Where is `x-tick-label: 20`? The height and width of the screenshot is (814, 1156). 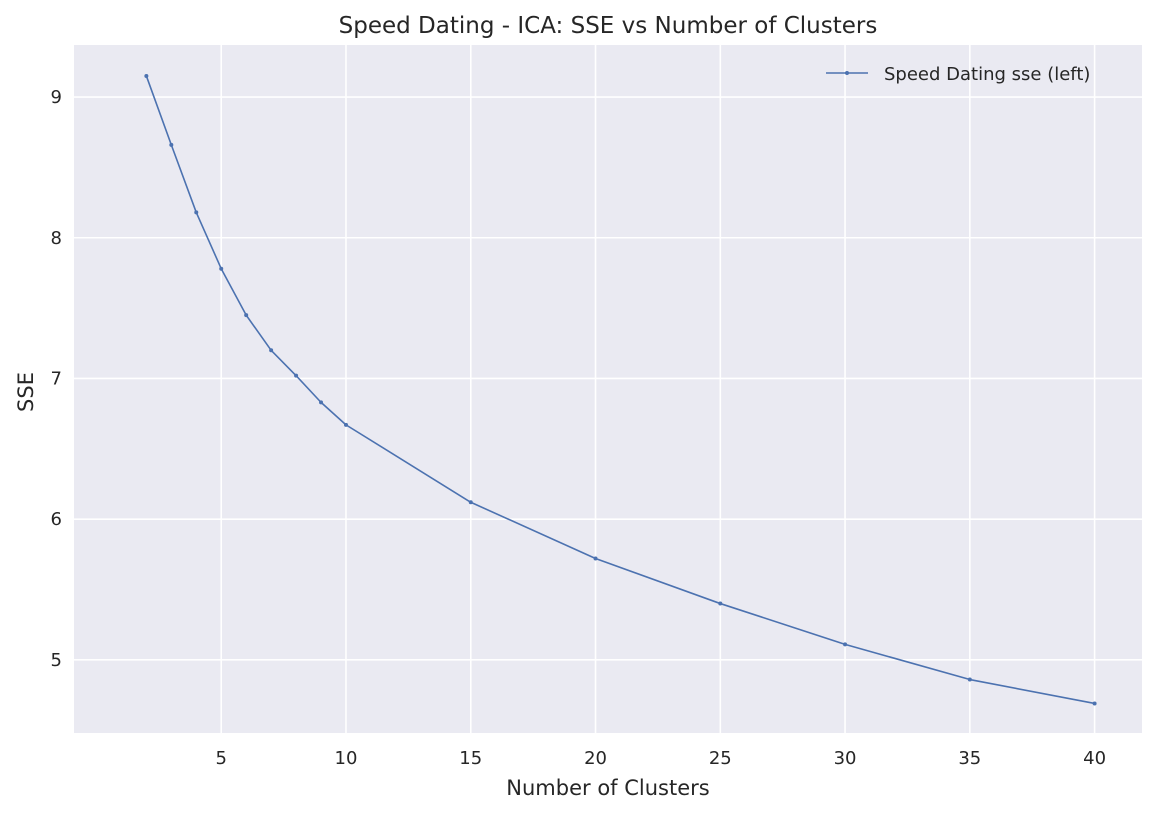 x-tick-label: 20 is located at coordinates (595, 758).